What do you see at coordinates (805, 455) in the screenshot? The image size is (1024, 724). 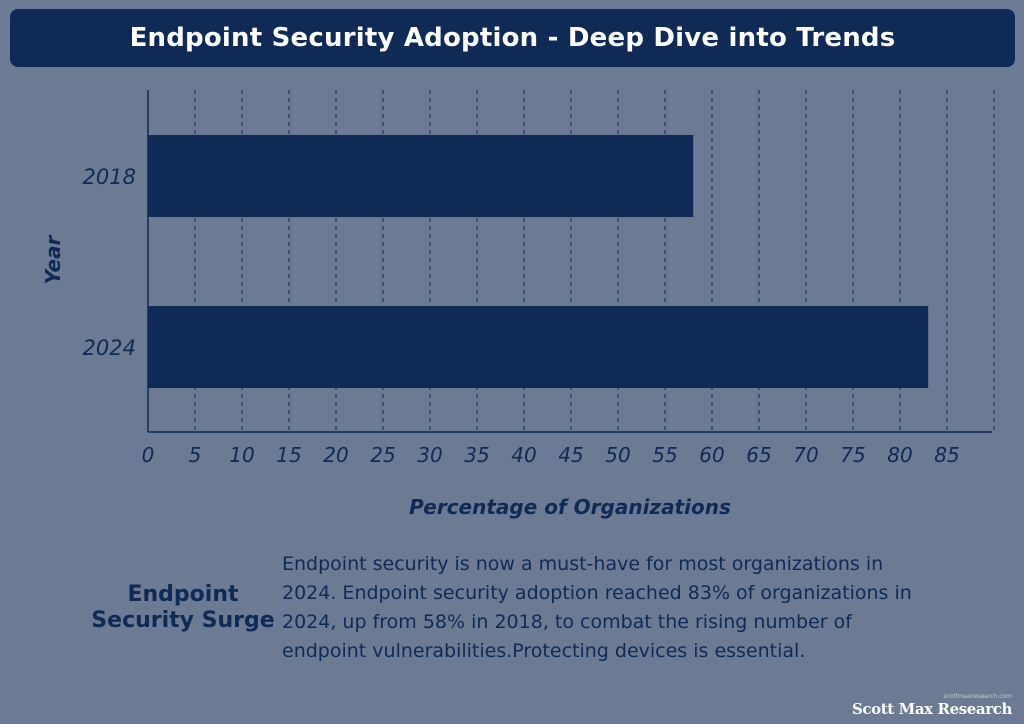 I see `x-tick-label: 70` at bounding box center [805, 455].